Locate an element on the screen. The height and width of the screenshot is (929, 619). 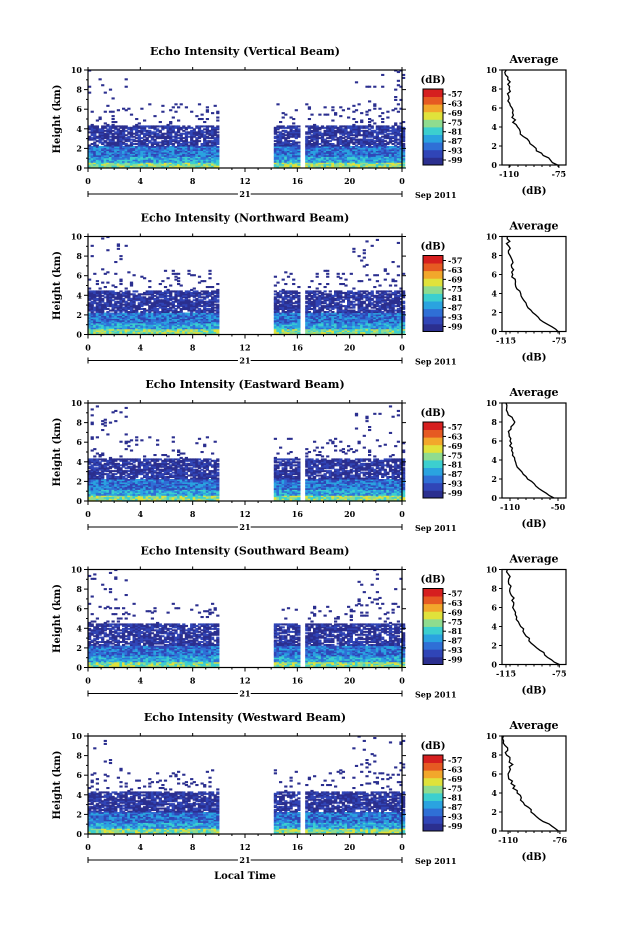
colorbar-frame is located at coordinates (433, 127).